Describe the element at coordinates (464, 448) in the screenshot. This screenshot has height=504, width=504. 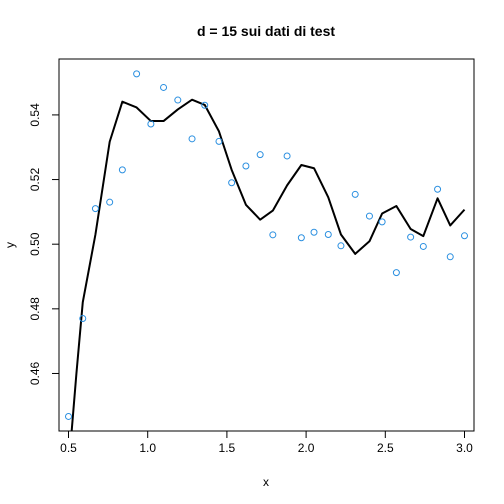
I see `x-tick-label: 3.0` at that location.